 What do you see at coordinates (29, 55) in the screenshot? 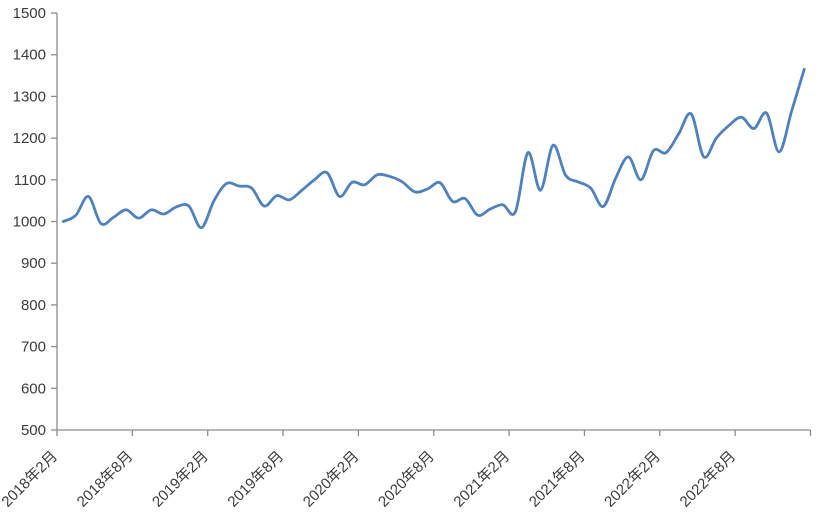
I see `y-axis-label: 1400` at bounding box center [29, 55].